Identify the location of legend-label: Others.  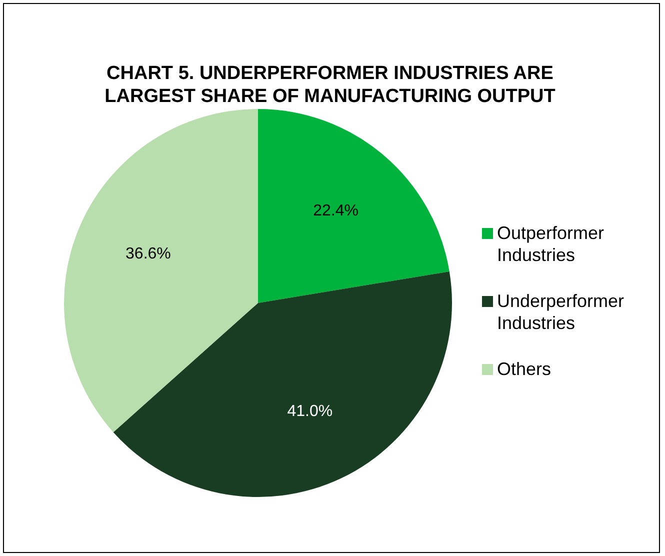
(524, 369).